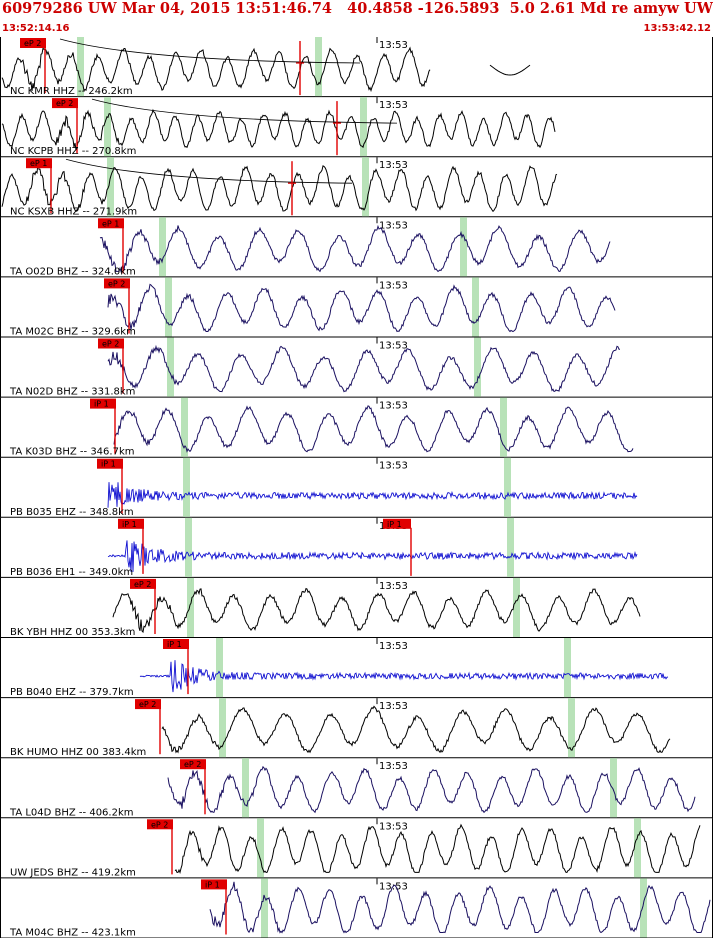 The height and width of the screenshot is (938, 713). Describe the element at coordinates (397, 523) in the screenshot. I see `secondary-pick-flag` at that location.